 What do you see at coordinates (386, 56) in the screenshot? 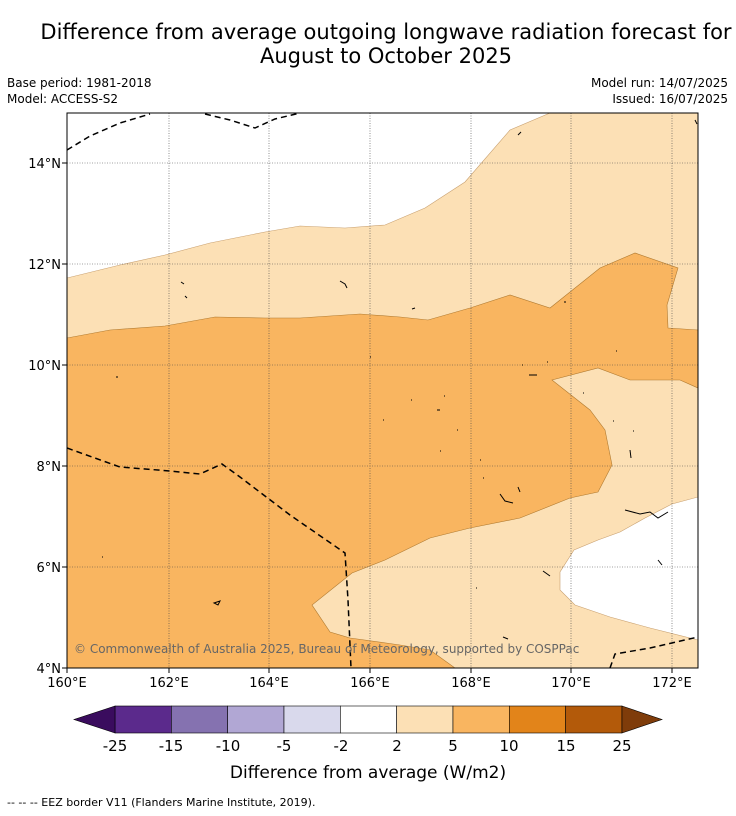
I see `title-line-2: August to October 2025` at bounding box center [386, 56].